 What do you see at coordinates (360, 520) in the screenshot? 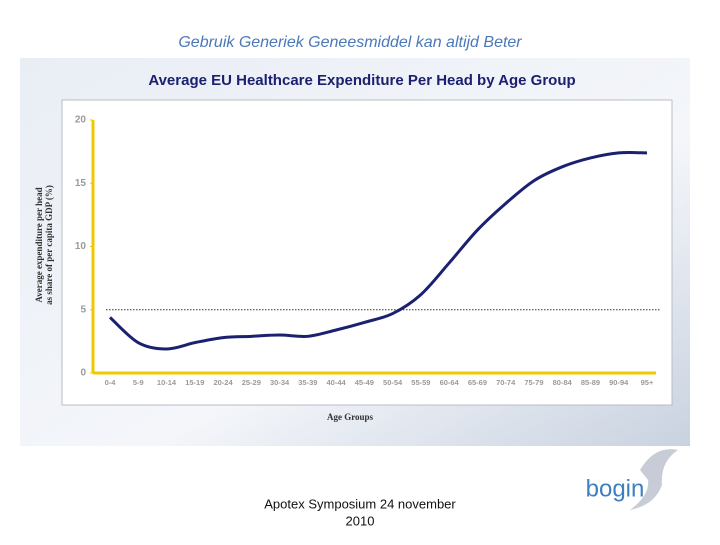
I see `footer: 2010` at bounding box center [360, 520].